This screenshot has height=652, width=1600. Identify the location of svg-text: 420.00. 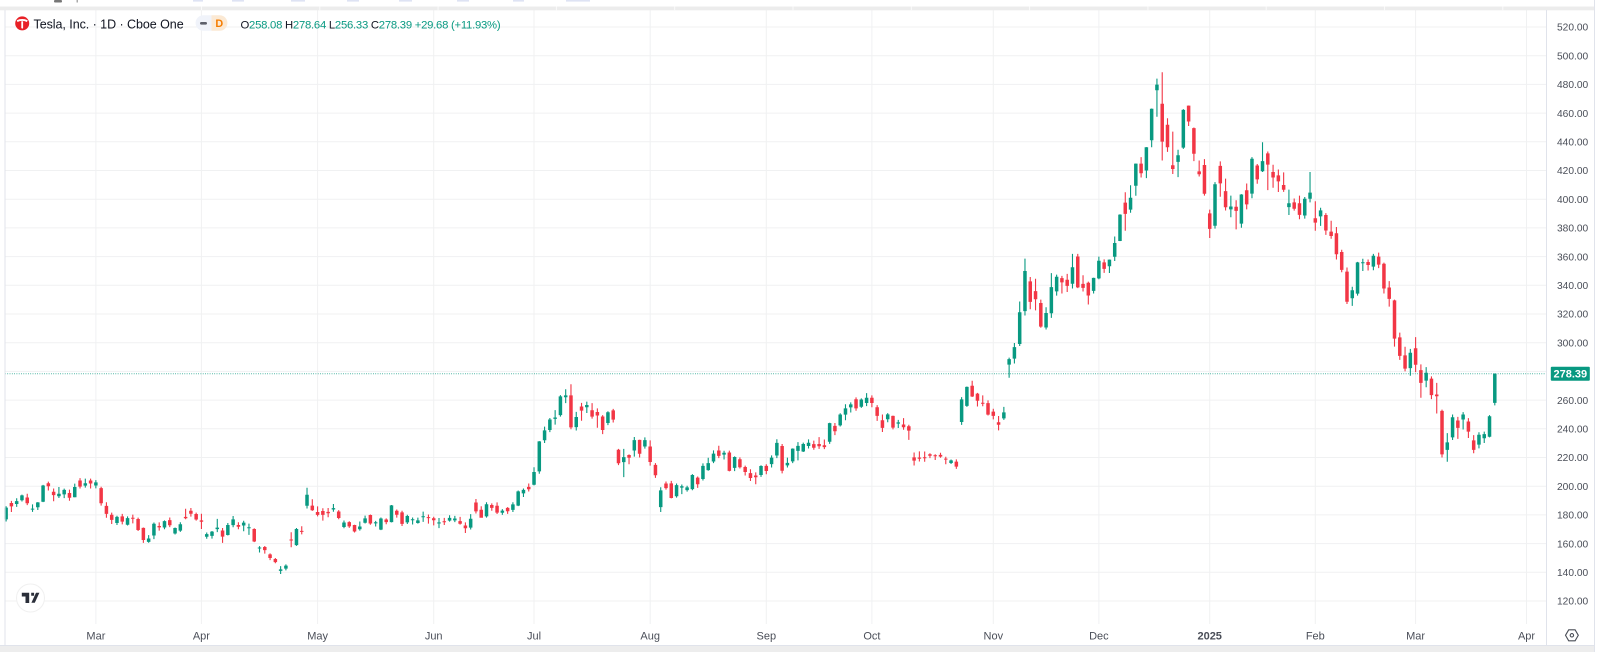
(1572, 171).